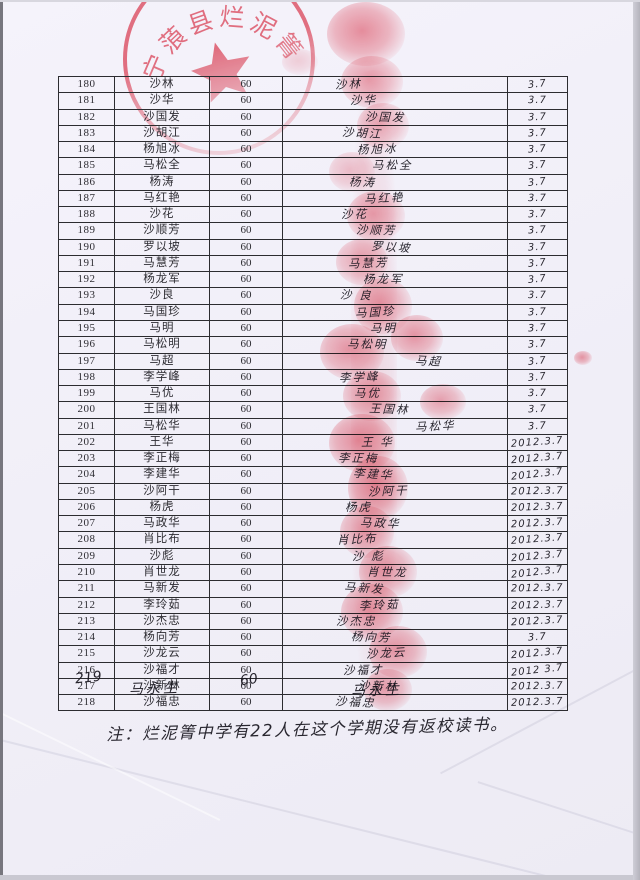 This screenshot has width=640, height=880. I want to click on signature-cell: 杨龙军, so click(395, 280).